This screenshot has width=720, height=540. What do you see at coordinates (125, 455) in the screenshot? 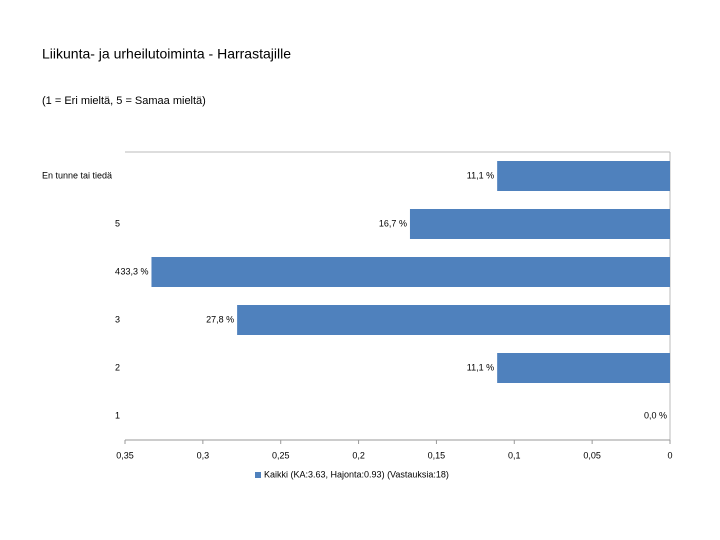
I see `x-tick-label: 0,35` at bounding box center [125, 455].